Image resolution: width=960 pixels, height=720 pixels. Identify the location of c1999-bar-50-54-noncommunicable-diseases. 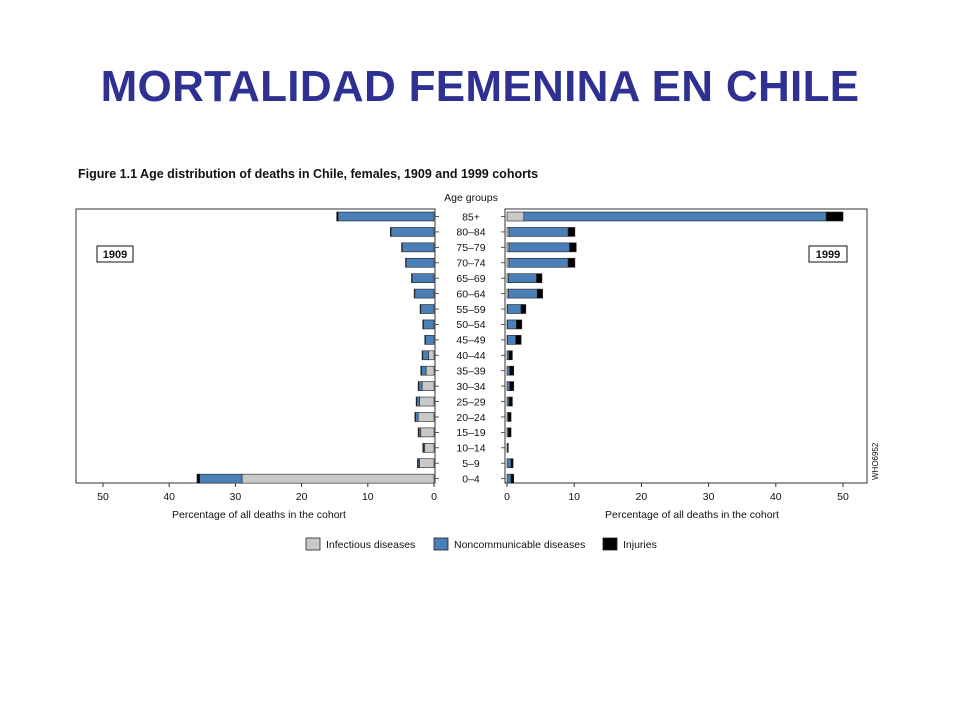
(512, 324).